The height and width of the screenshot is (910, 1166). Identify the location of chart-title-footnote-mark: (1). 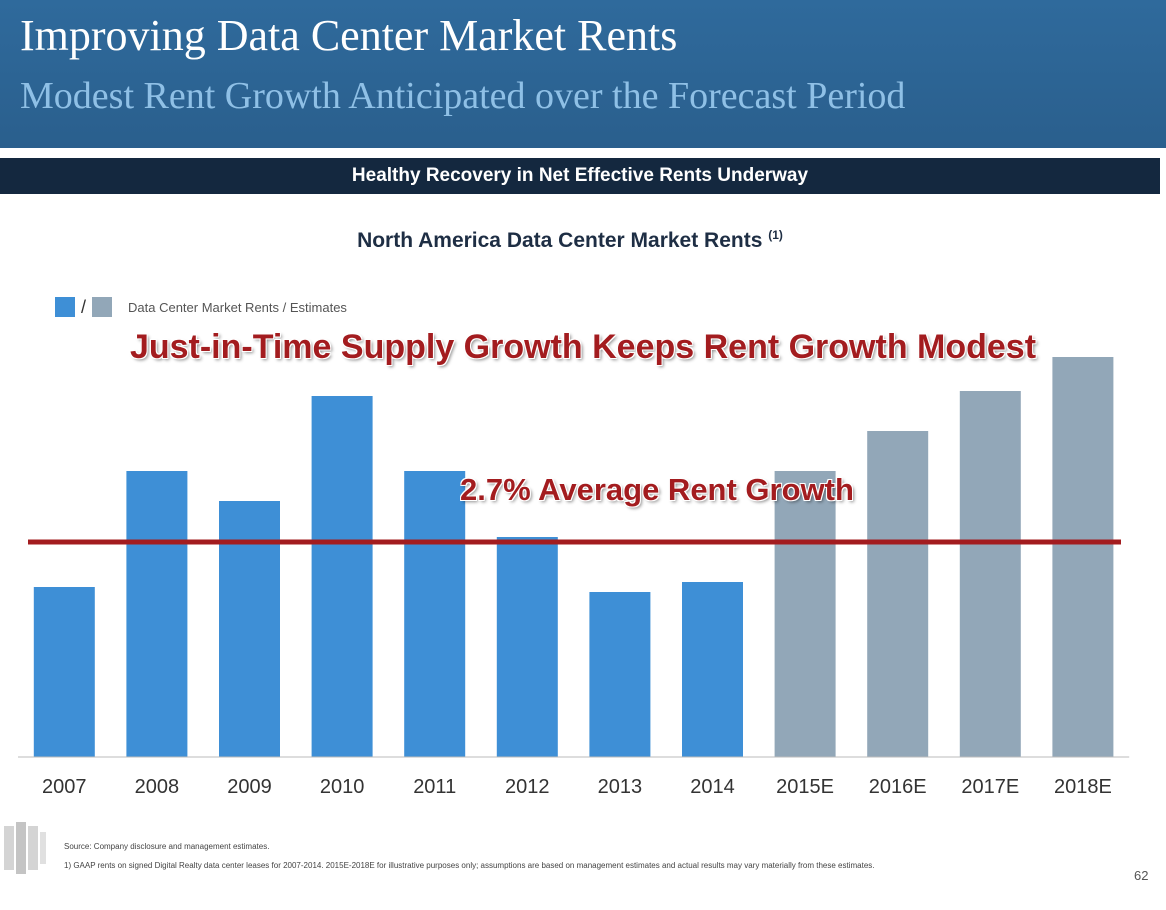
(775, 235).